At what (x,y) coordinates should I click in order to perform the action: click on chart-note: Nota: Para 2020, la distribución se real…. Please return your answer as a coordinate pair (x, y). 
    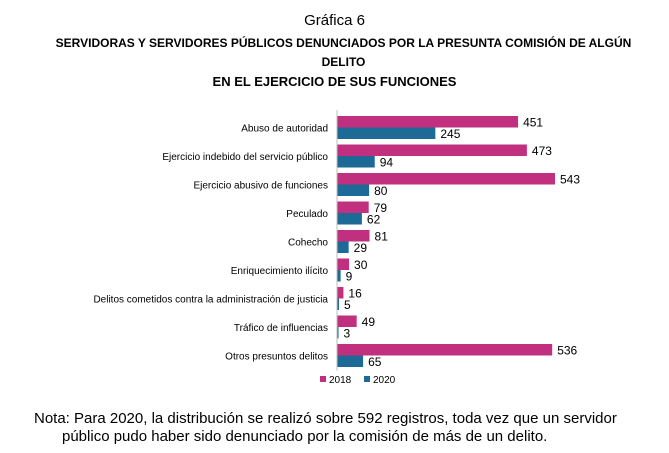
    Looking at the image, I should click on (350, 428).